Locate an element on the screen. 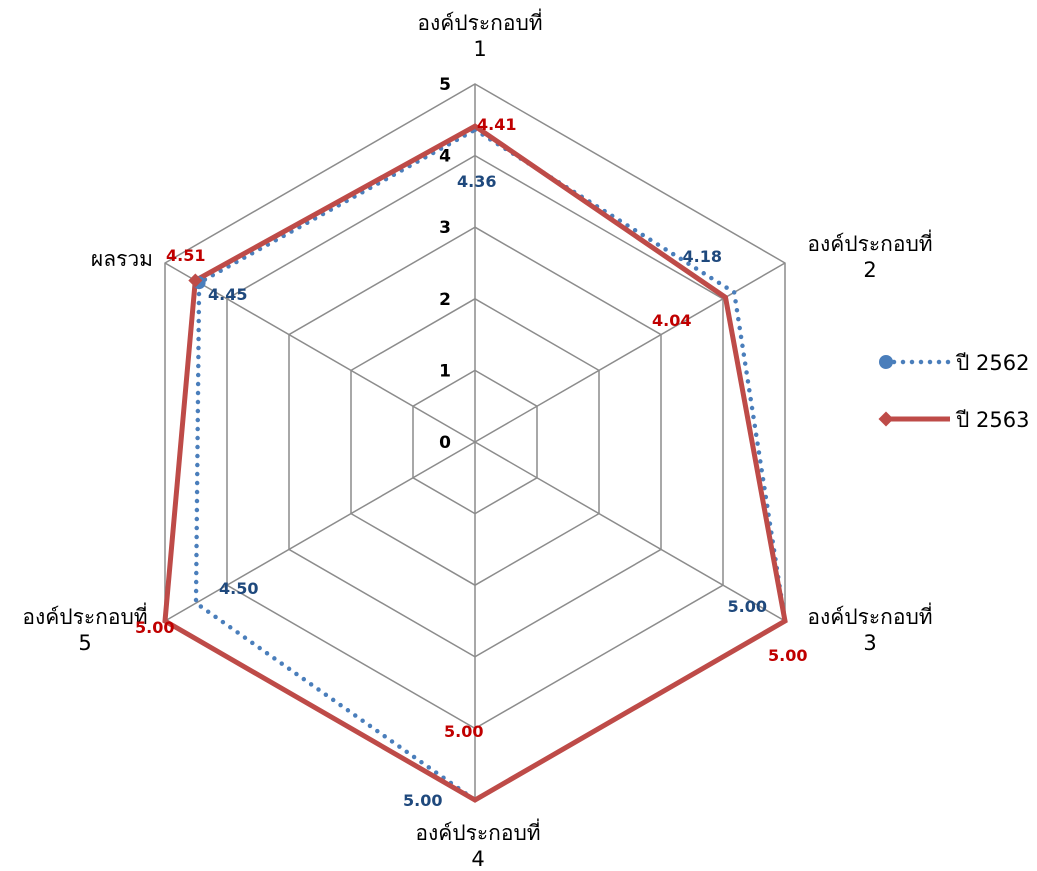 This screenshot has width=1037, height=871. category-label: 1 is located at coordinates (479, 49).